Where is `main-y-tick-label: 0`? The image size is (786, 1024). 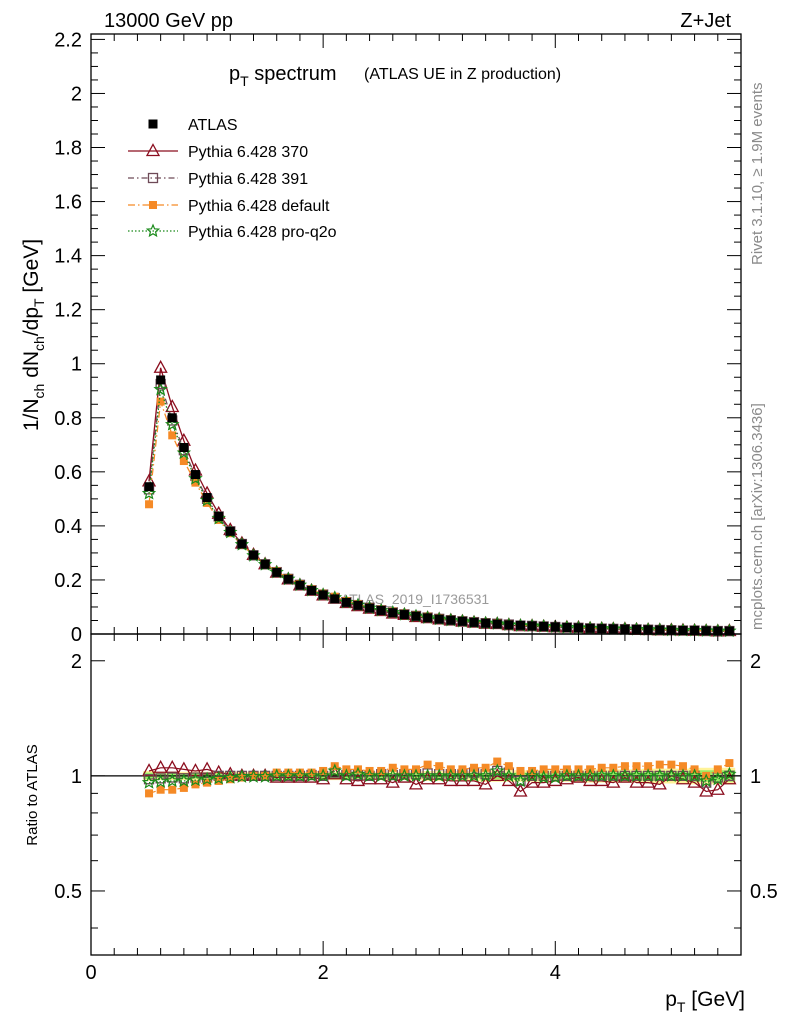
main-y-tick-label: 0 is located at coordinates (76, 635).